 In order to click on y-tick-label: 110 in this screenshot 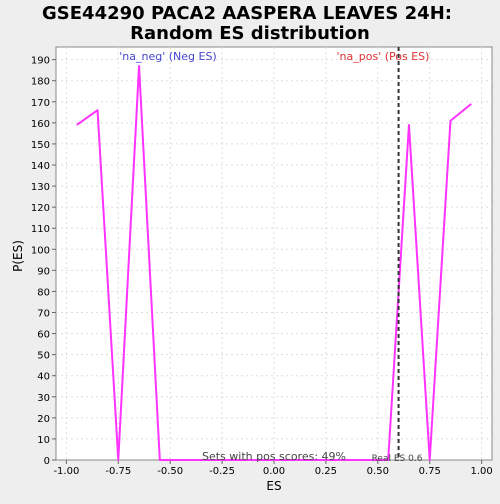, I will do `click(40, 229)`.